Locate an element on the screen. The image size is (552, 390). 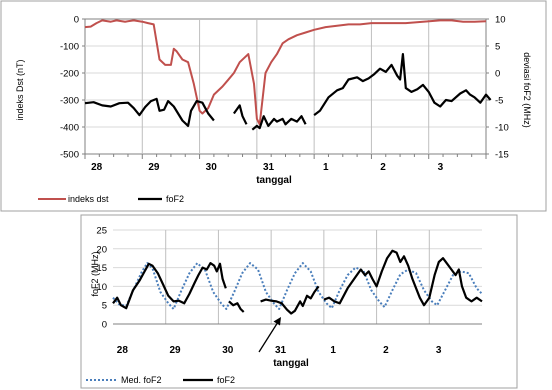
top-day-label: 28 is located at coordinates (97, 167).